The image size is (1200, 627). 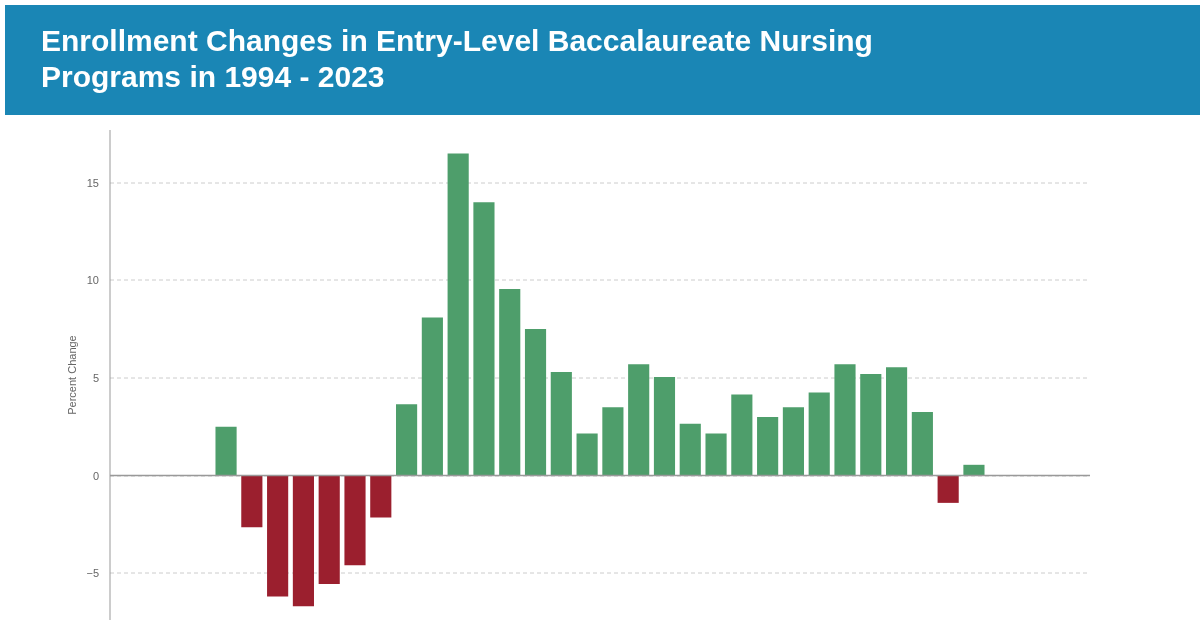 I want to click on y-tick-label: 5, so click(x=96, y=377).